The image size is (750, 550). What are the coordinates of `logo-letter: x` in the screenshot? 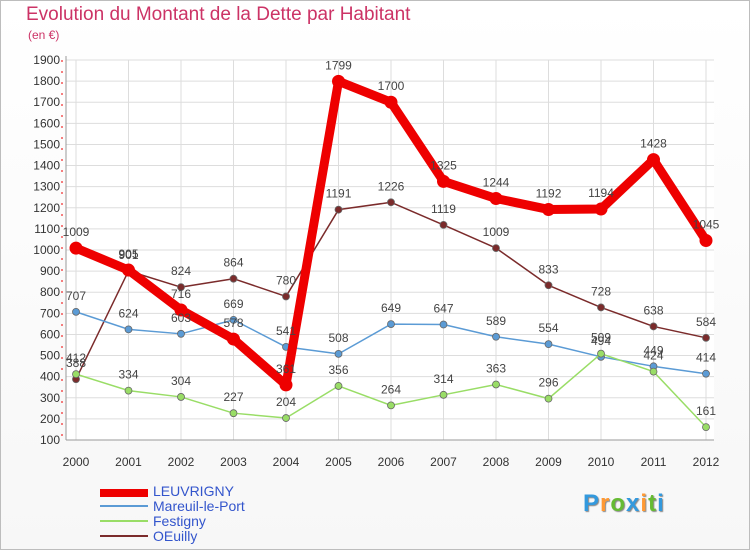 It's located at (633, 503).